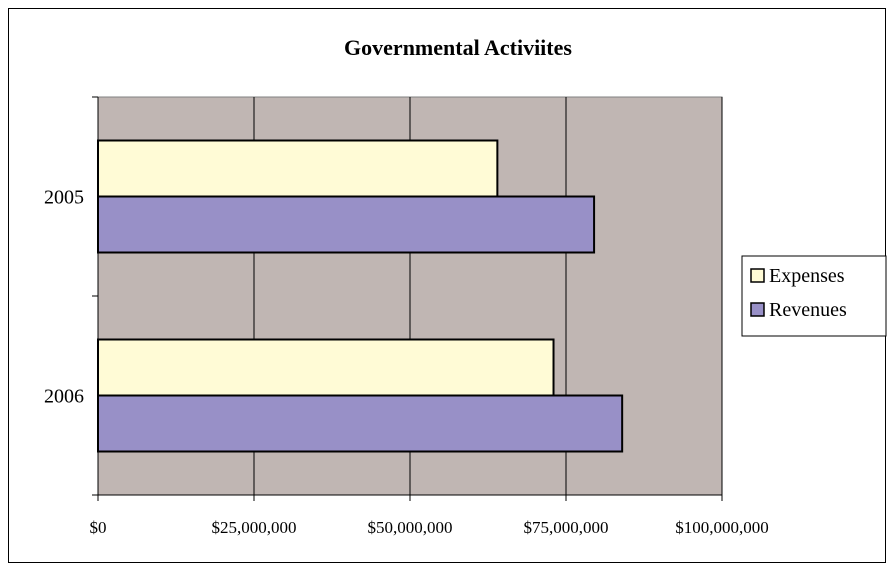 The height and width of the screenshot is (571, 894). I want to click on category-label: 2005, so click(64, 198).